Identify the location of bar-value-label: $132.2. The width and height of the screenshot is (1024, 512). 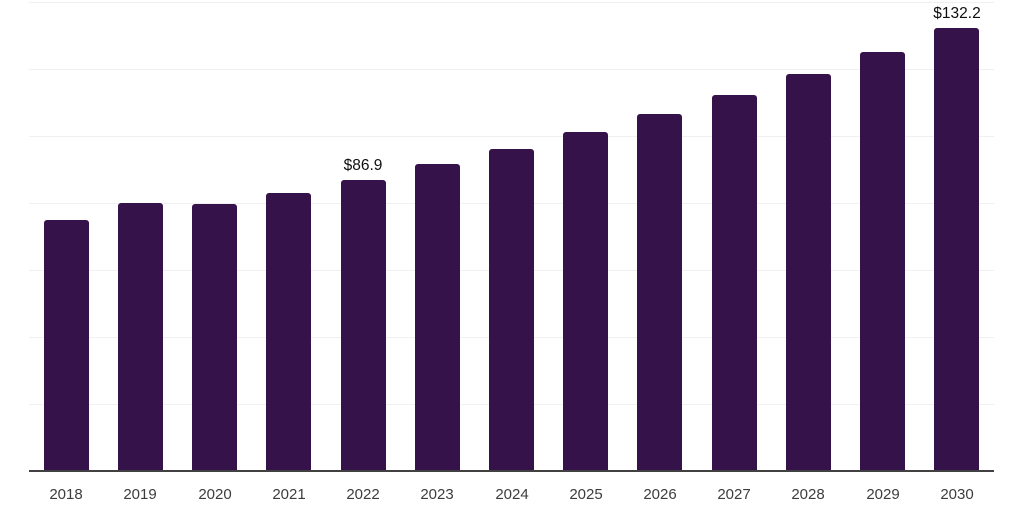
(957, 13).